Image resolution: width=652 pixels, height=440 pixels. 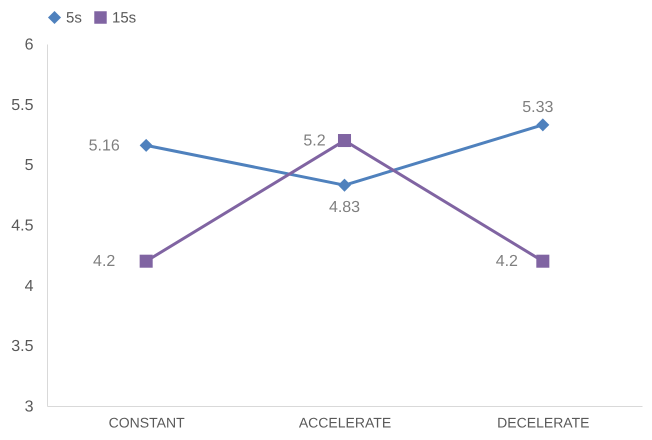 What do you see at coordinates (345, 422) in the screenshot?
I see `x-tick-label: ACCELERATE` at bounding box center [345, 422].